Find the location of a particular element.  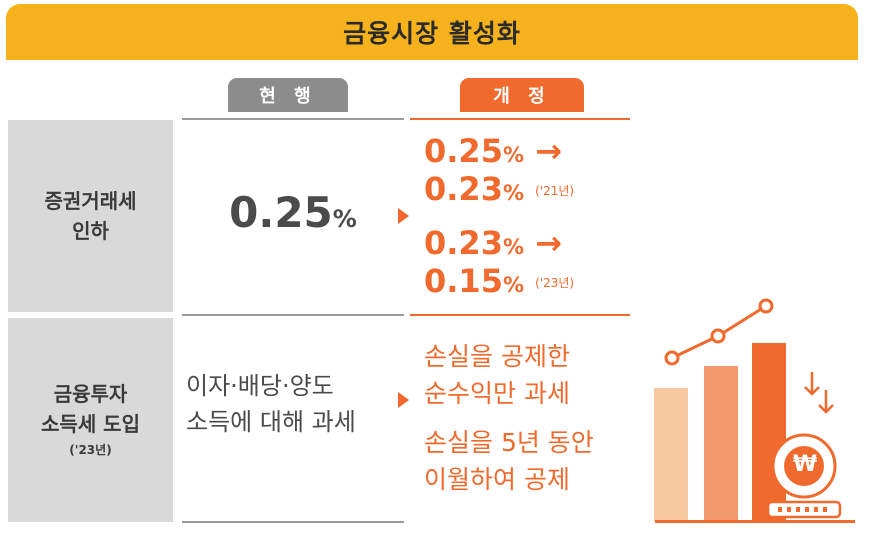

row-label-line: 증권거래세 is located at coordinates (90, 201).